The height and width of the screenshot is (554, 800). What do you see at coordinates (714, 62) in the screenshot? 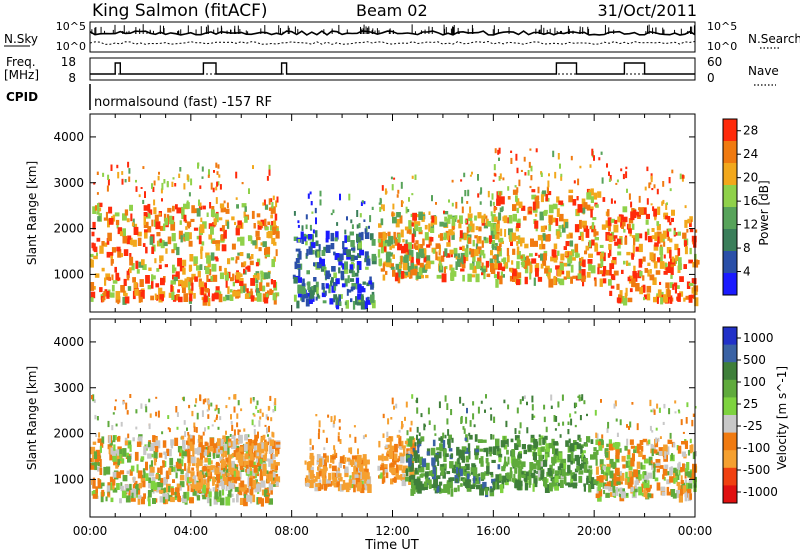
I see `nave-tick-top: 60` at bounding box center [714, 62].